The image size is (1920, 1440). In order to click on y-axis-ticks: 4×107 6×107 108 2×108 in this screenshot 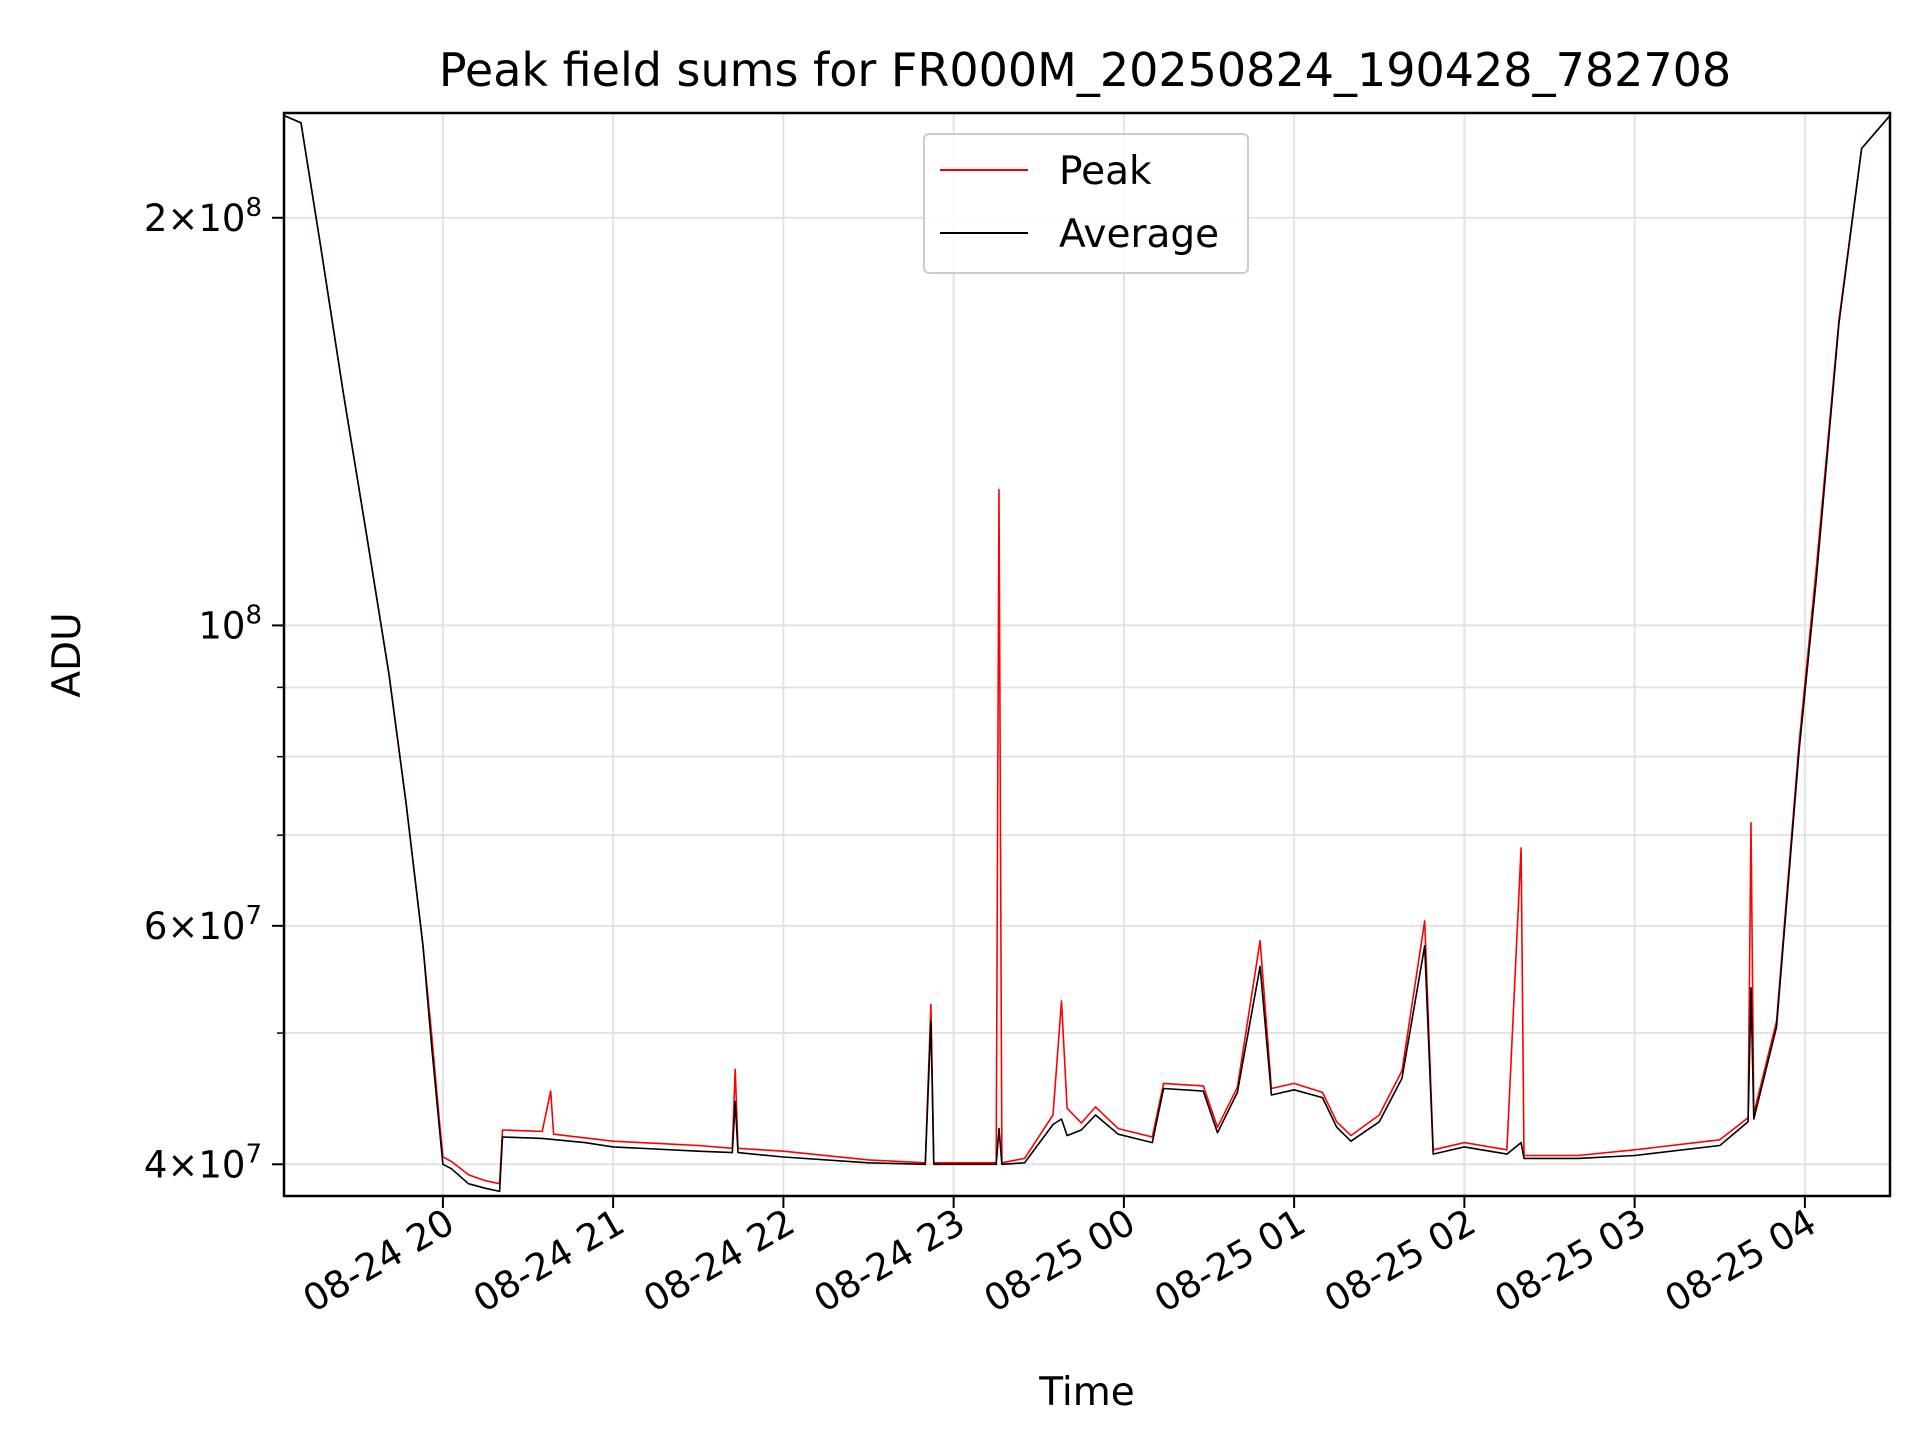, I will do `click(214, 689)`.